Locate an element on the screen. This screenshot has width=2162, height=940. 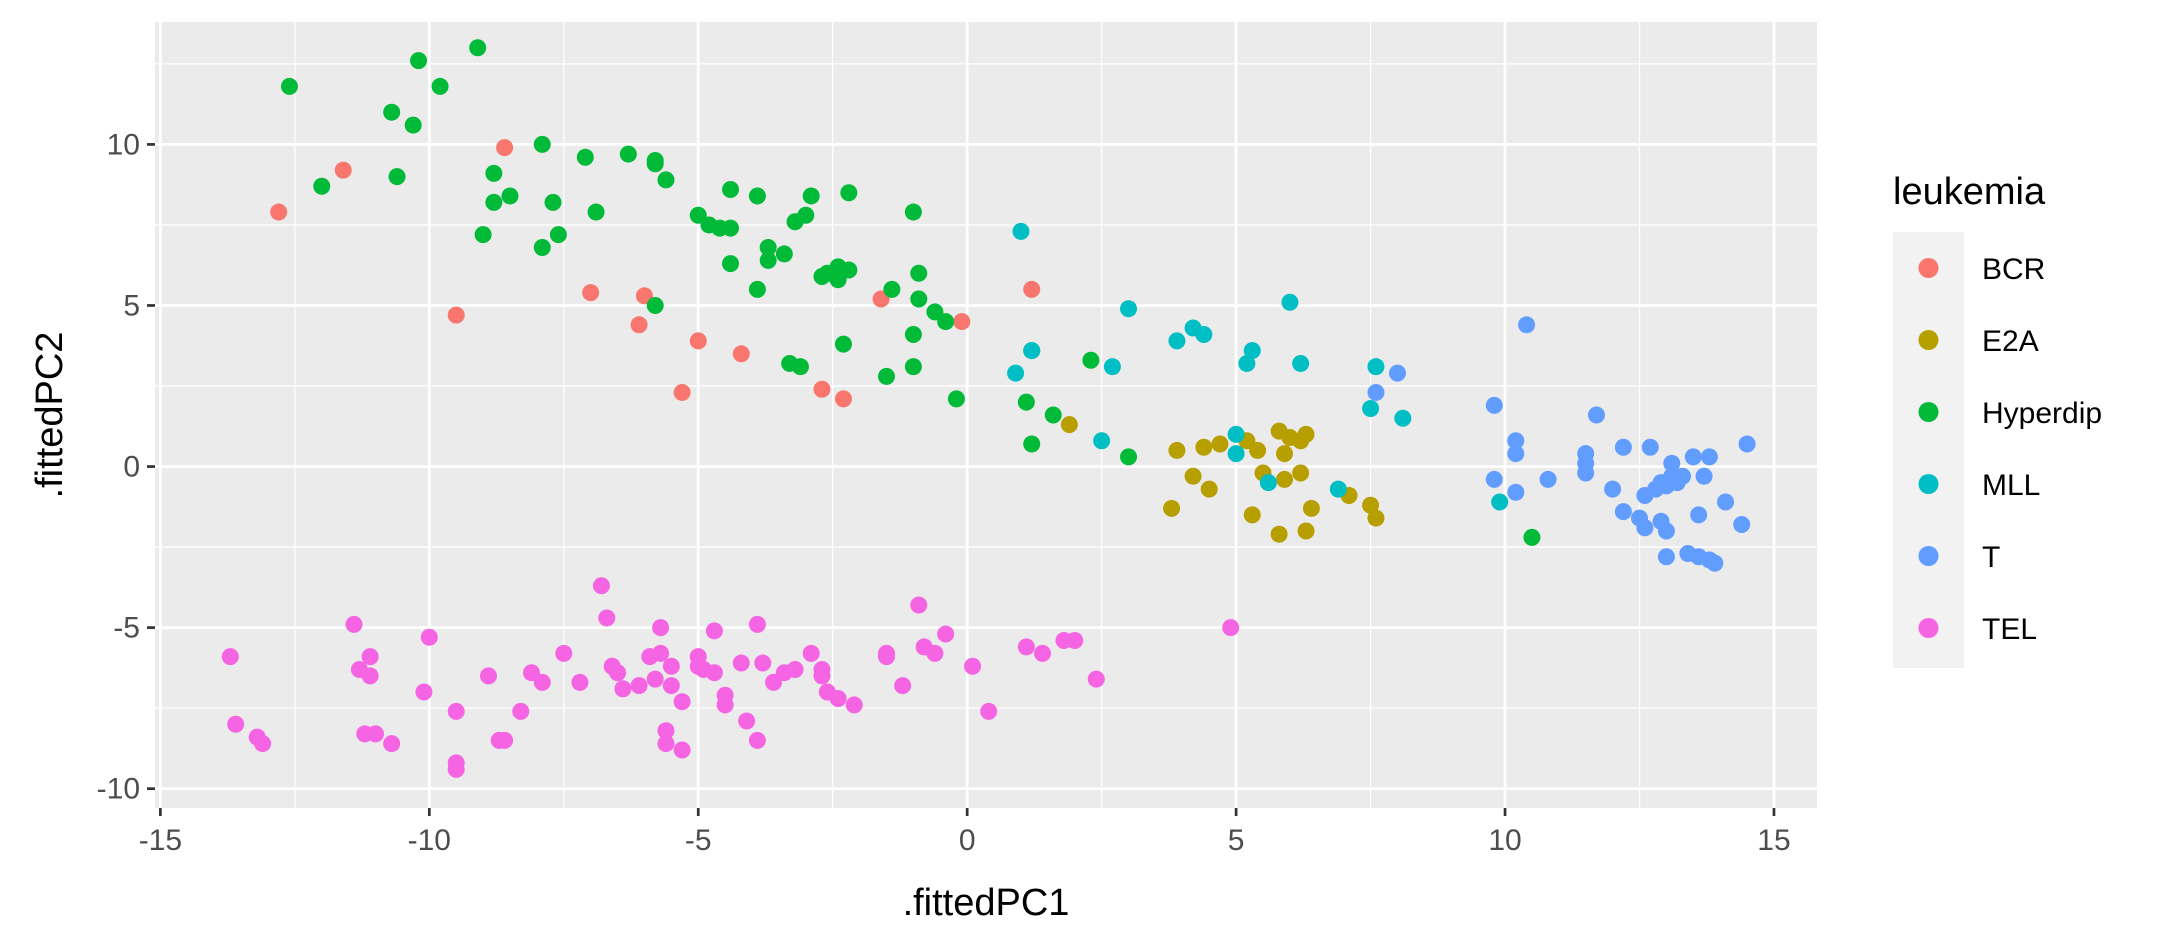
legend-key-tel is located at coordinates (1928, 628).